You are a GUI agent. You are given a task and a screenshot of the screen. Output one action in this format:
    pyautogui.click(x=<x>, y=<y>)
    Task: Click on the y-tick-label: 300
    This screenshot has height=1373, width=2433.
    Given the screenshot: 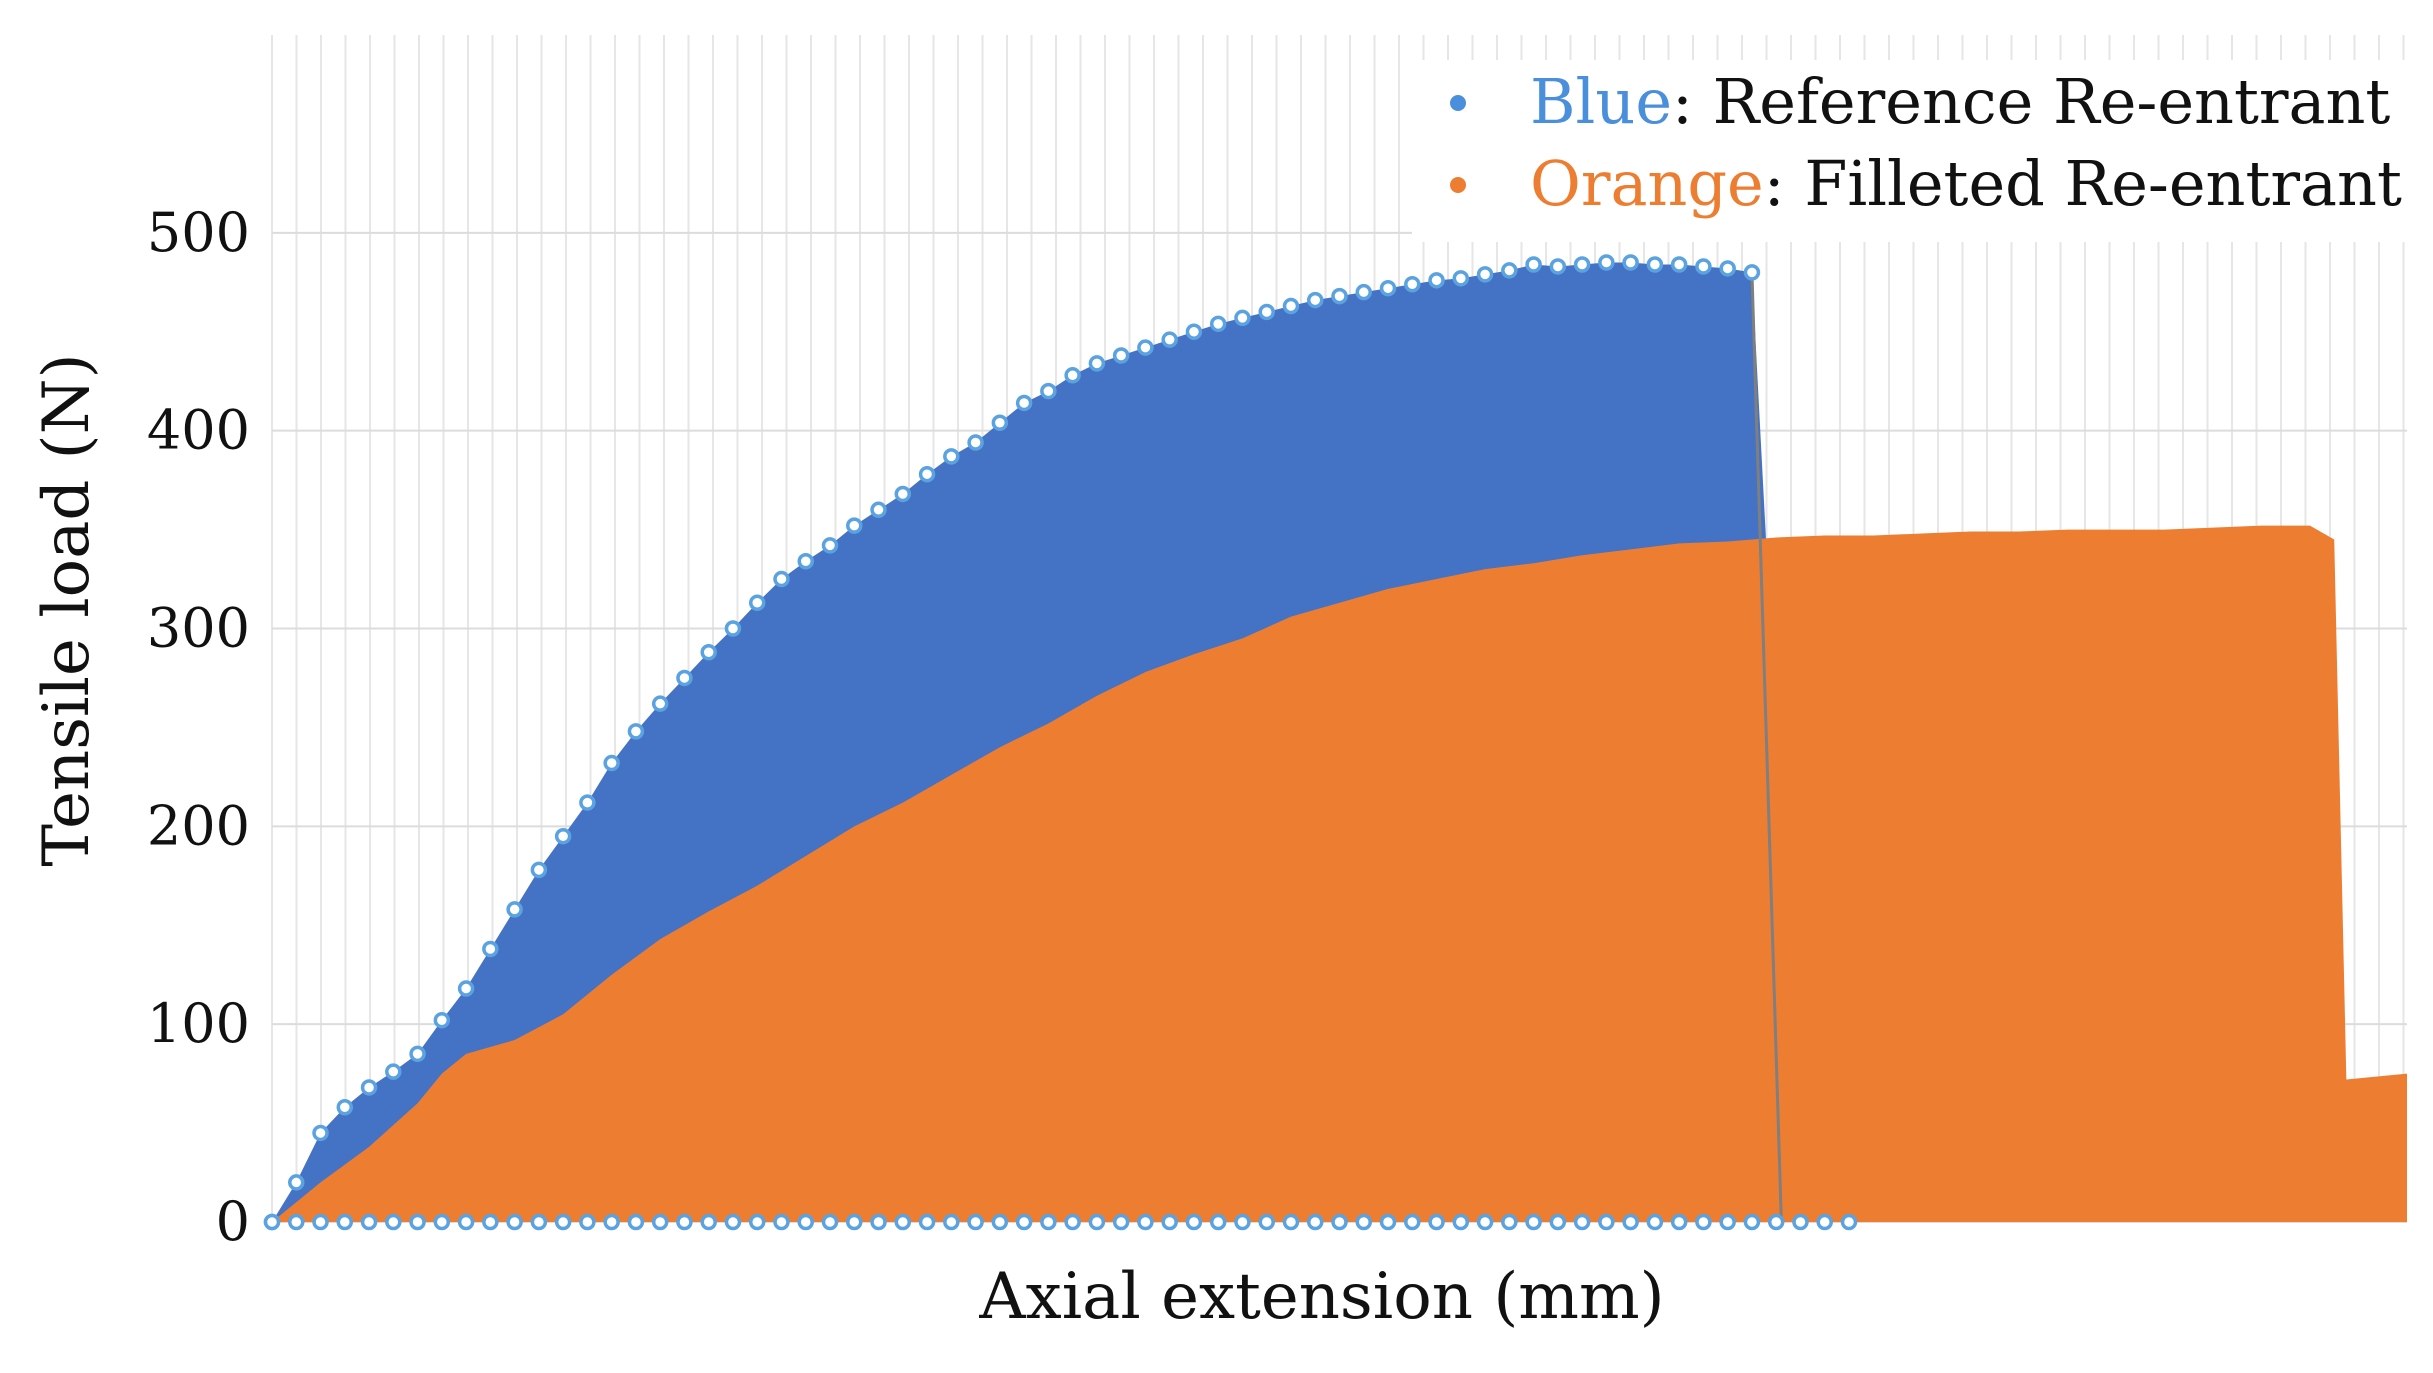 What is the action you would take?
    pyautogui.click(x=198, y=628)
    